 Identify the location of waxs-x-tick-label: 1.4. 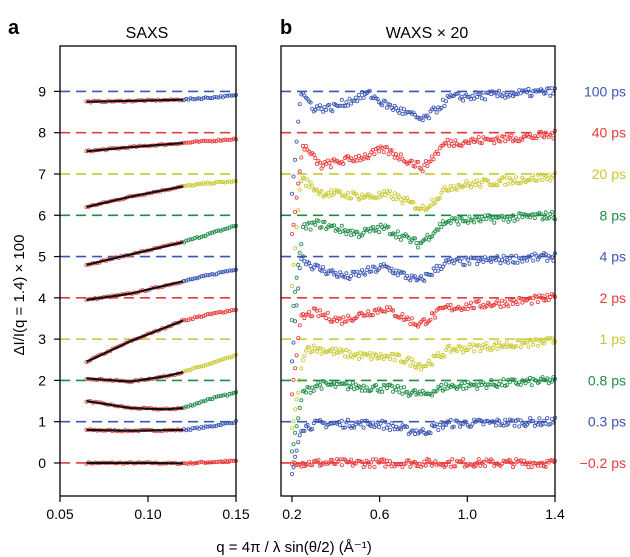
(555, 514).